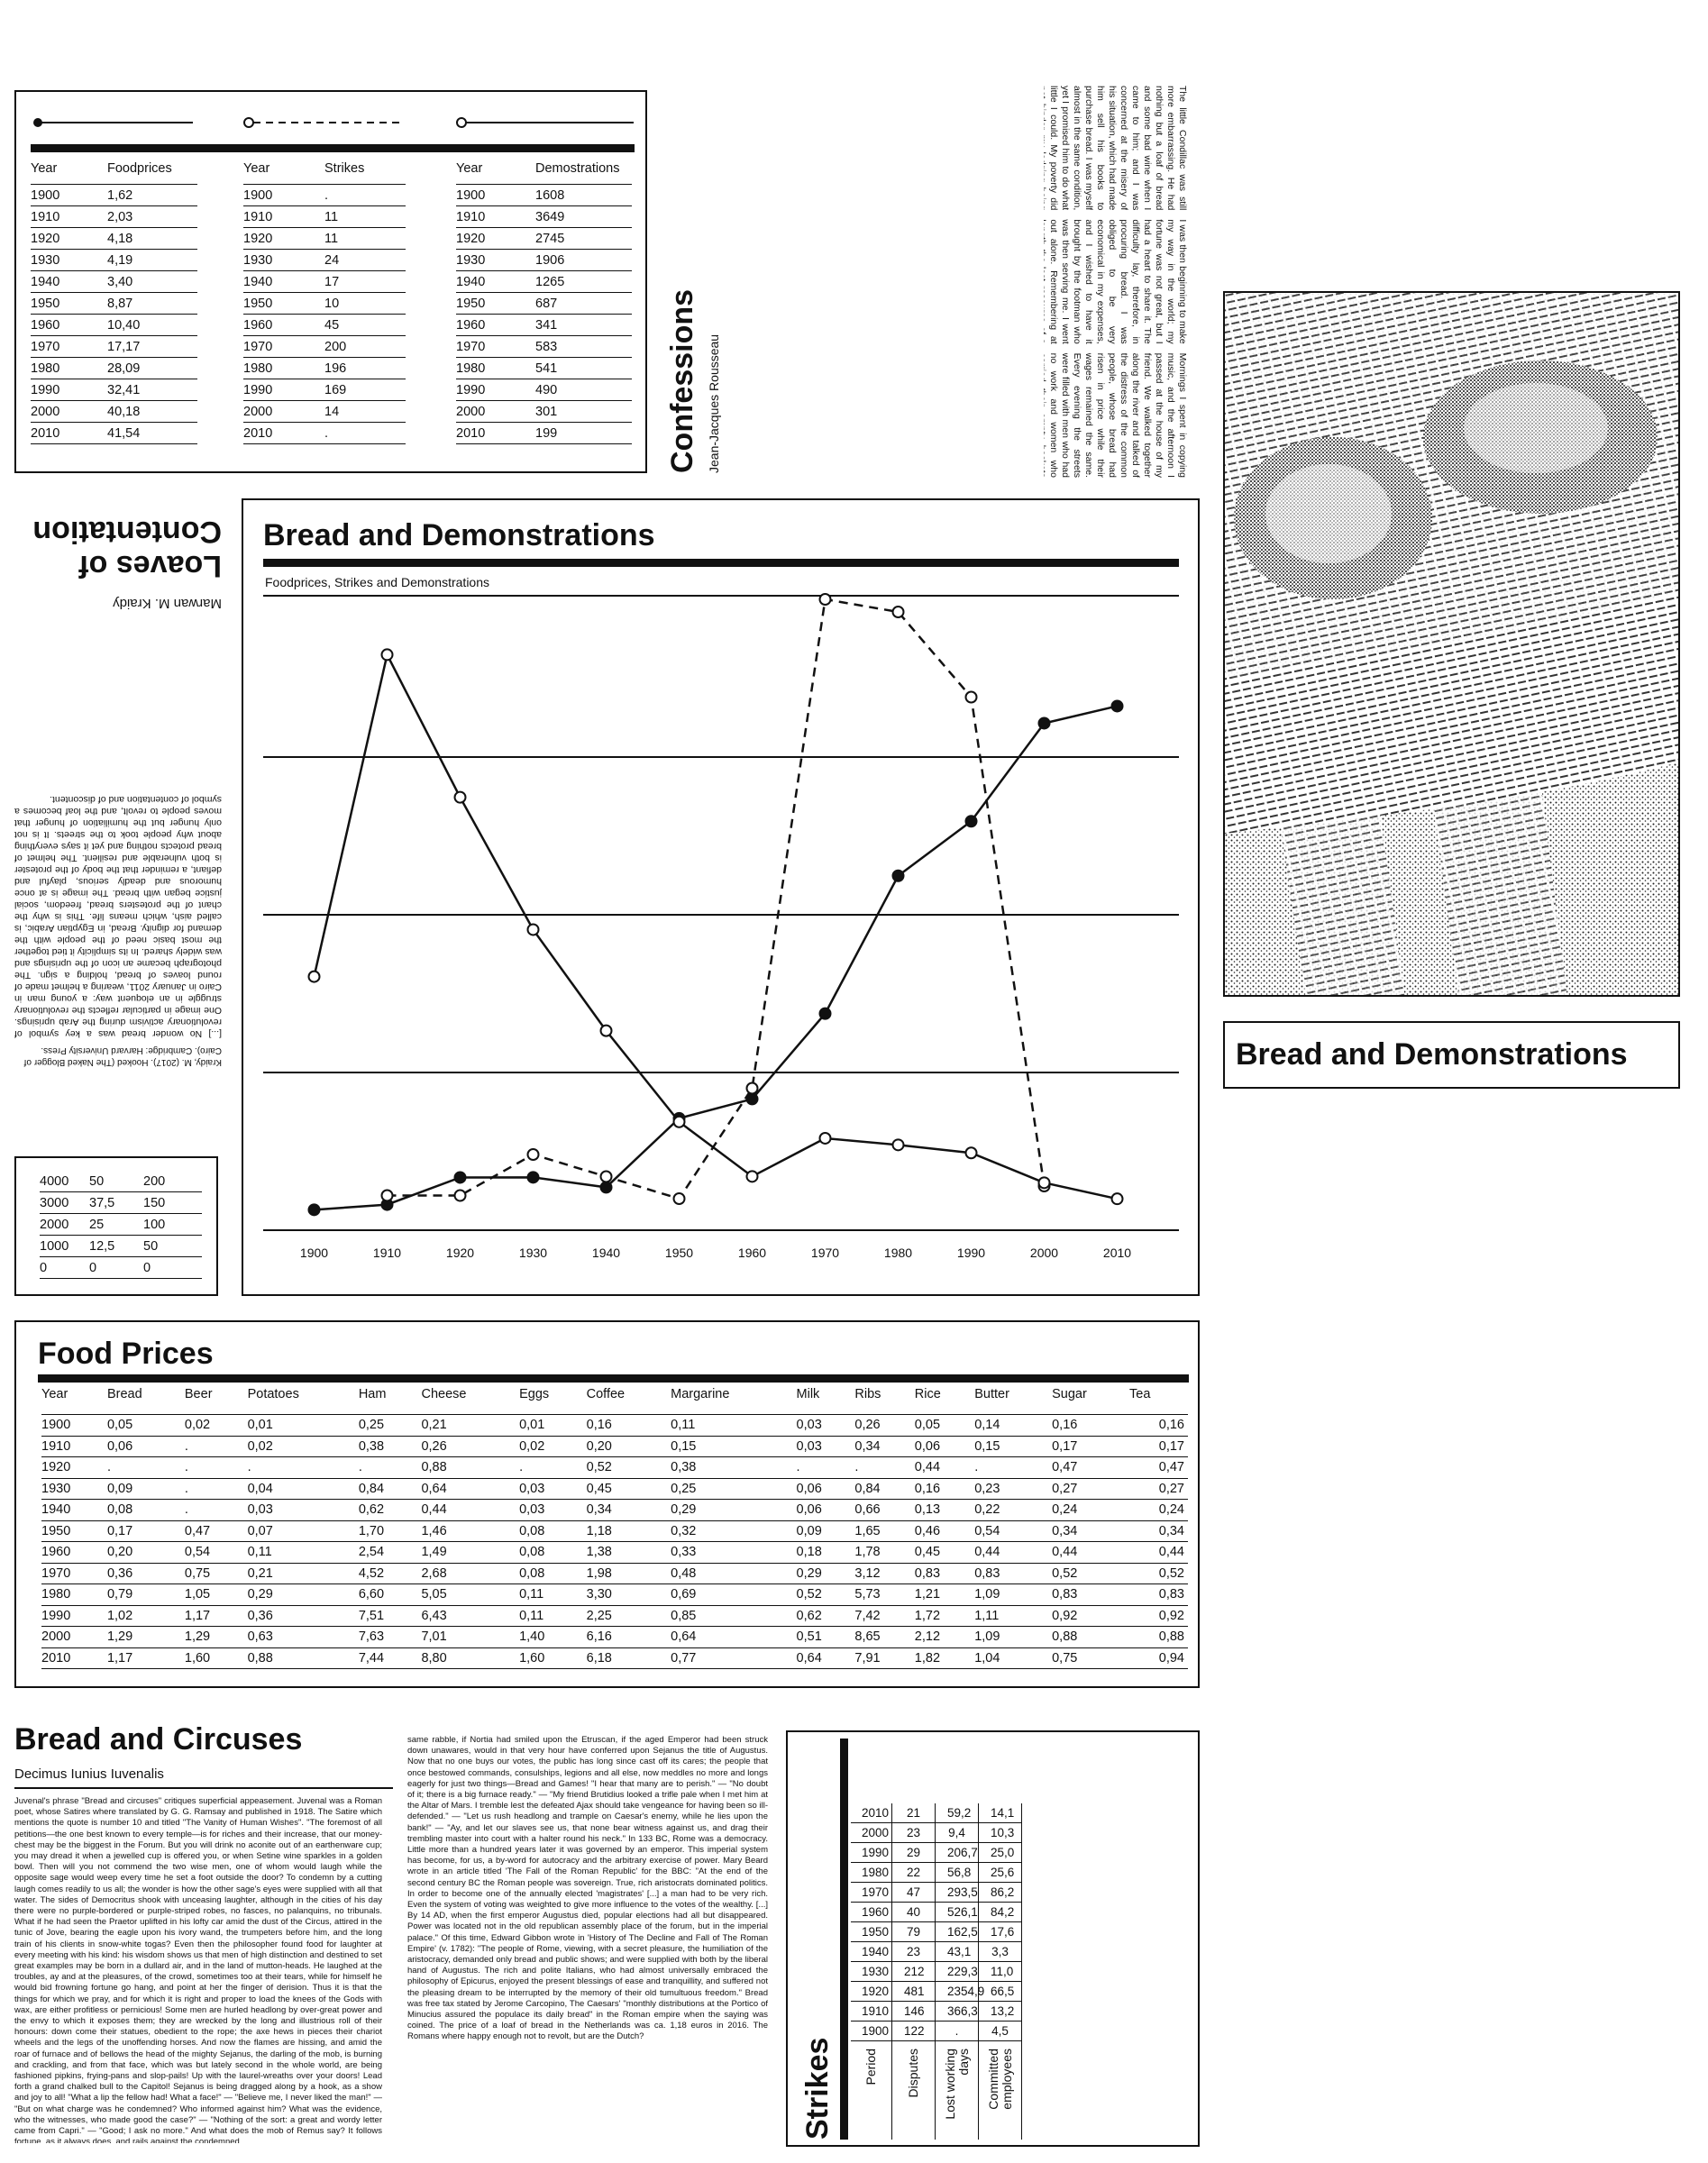 The width and height of the screenshot is (1708, 2163). I want to click on table-cell: 1,60, so click(553, 1658).